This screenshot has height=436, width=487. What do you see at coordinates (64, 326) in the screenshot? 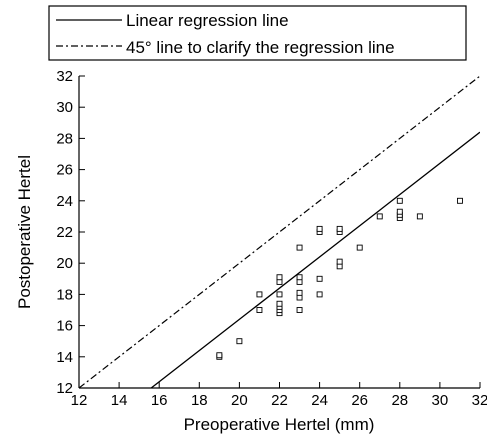
I see `y-tick-label: 16` at bounding box center [64, 326].